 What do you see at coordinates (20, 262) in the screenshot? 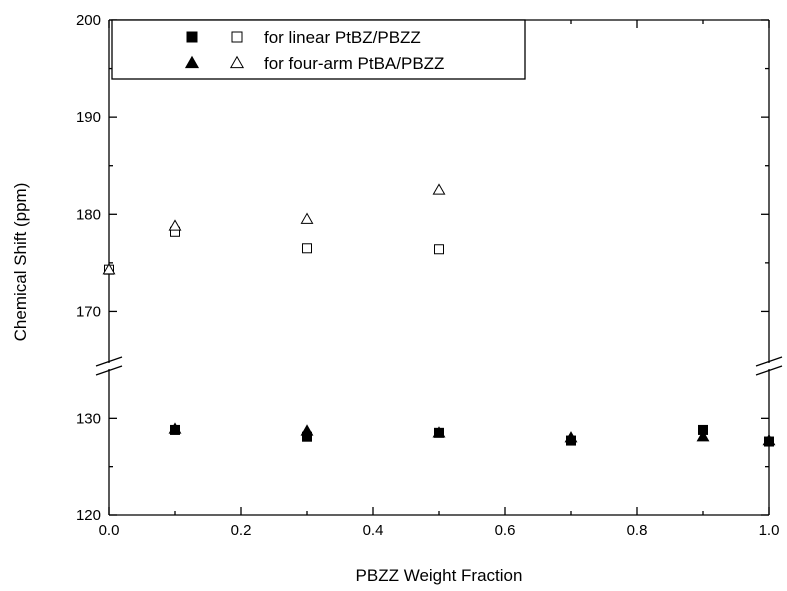
I see `y-axis-title: Chemical Shift (ppm)` at bounding box center [20, 262].